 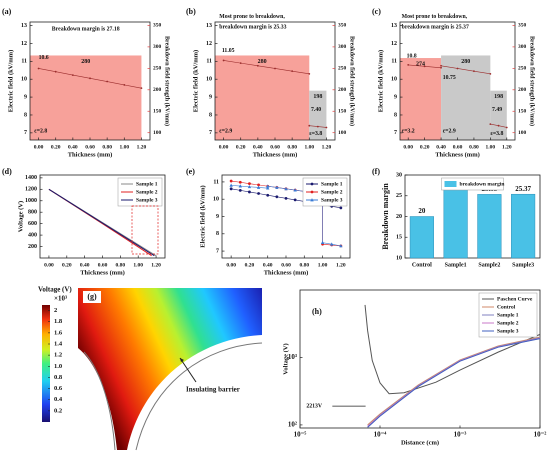 I want to click on y-tick-label: 800, so click(x=32, y=213).